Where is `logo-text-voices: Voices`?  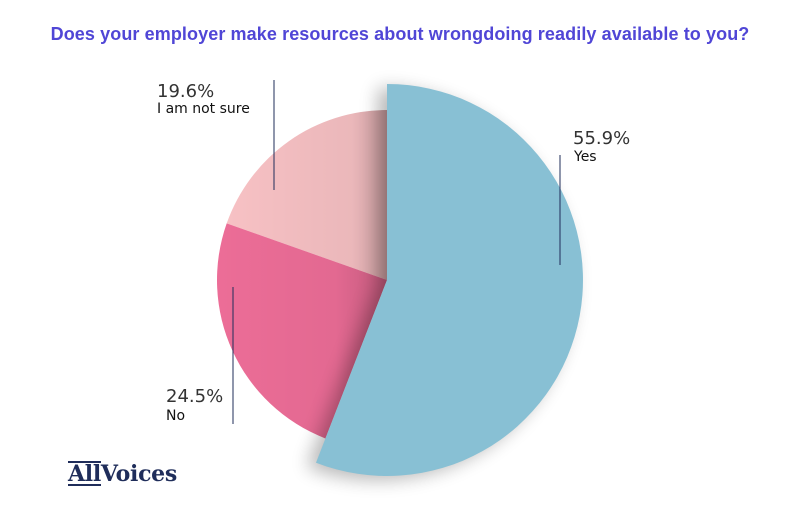
logo-text-voices: Voices is located at coordinates (138, 474).